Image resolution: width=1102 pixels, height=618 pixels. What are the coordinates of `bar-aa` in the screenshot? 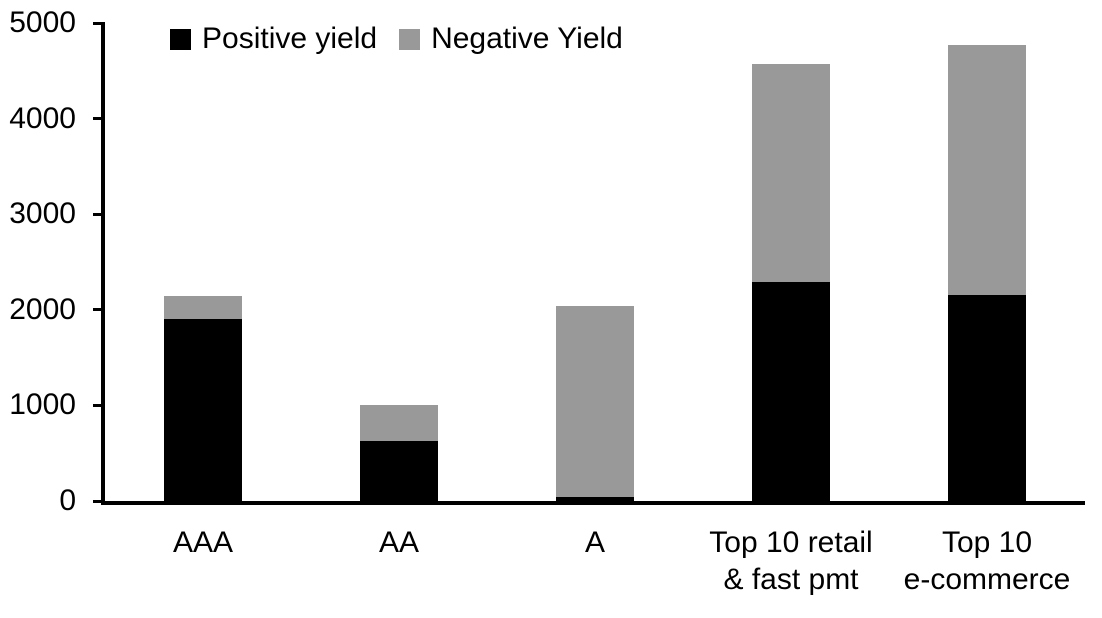 It's located at (399, 452).